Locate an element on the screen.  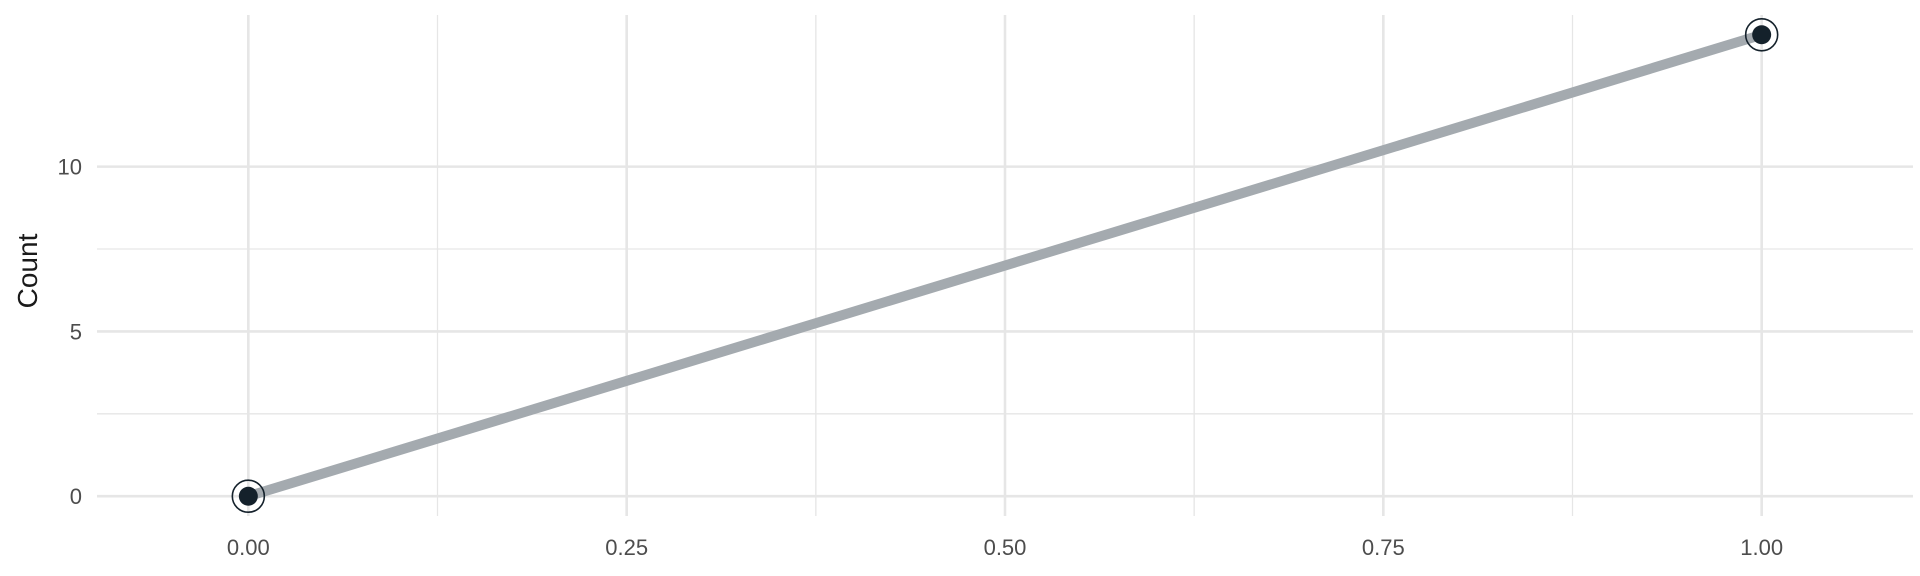
y-axis-title: Count is located at coordinates (27, 270).